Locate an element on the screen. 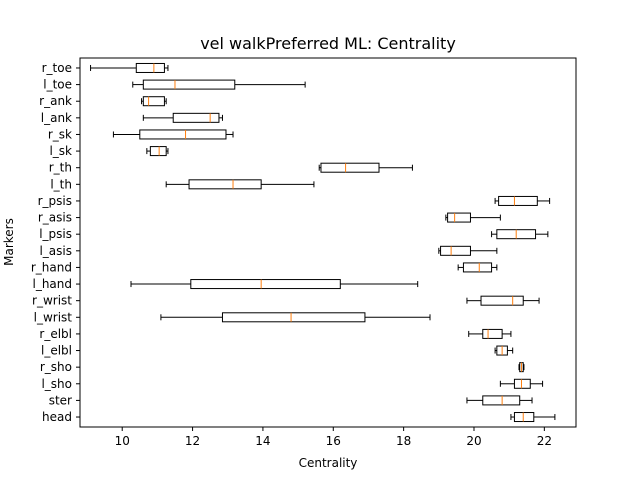  x-tick-label: 16 is located at coordinates (333, 441).